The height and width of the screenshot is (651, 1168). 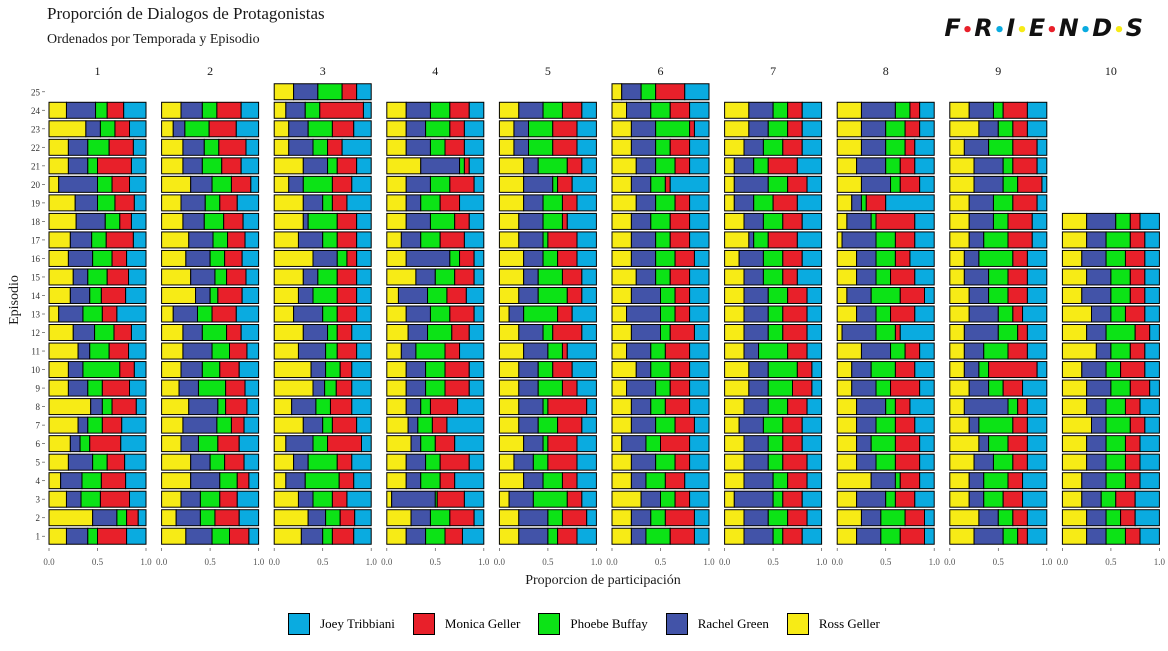 I want to click on legend-label: Phoebe Buffay, so click(x=609, y=623).